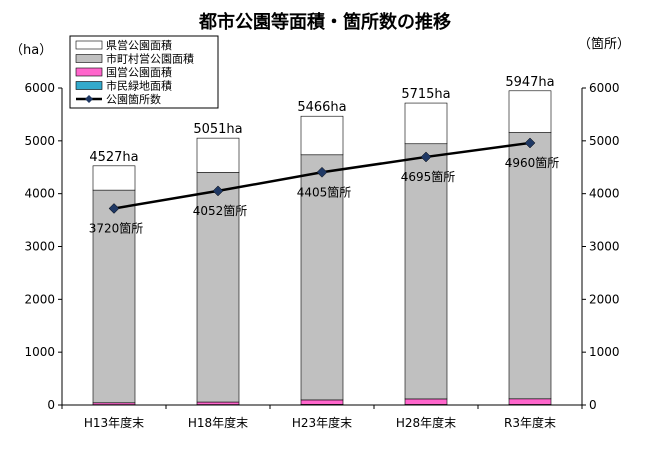 The height and width of the screenshot is (459, 650). Describe the element at coordinates (604, 247) in the screenshot. I see `right-tick-label: 3000` at that location.